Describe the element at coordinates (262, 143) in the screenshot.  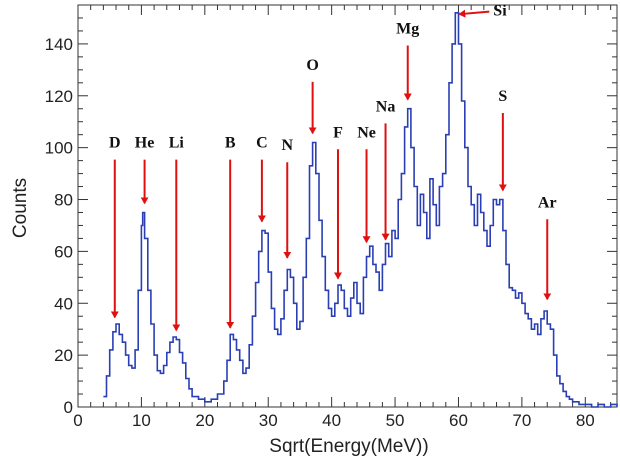
I see `annotation-label: C` at that location.